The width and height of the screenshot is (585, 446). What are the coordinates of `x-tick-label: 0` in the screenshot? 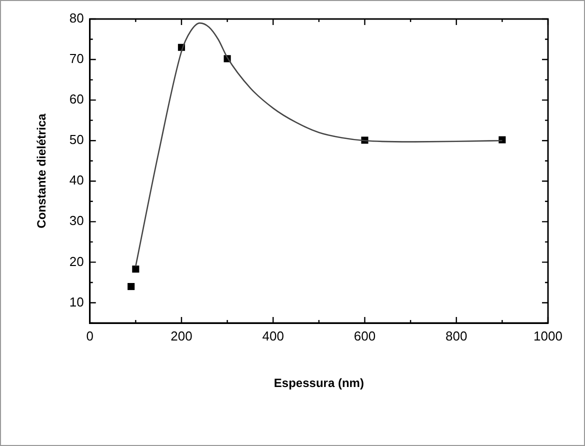 It's located at (90, 336).